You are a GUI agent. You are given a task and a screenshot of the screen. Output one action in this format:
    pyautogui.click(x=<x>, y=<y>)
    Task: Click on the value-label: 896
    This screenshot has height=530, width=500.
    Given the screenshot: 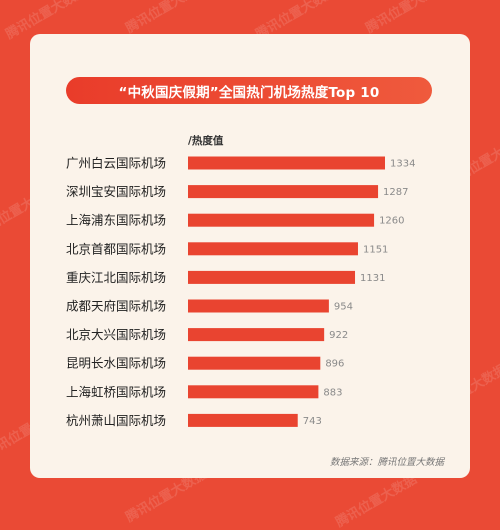 What is the action you would take?
    pyautogui.click(x=334, y=364)
    